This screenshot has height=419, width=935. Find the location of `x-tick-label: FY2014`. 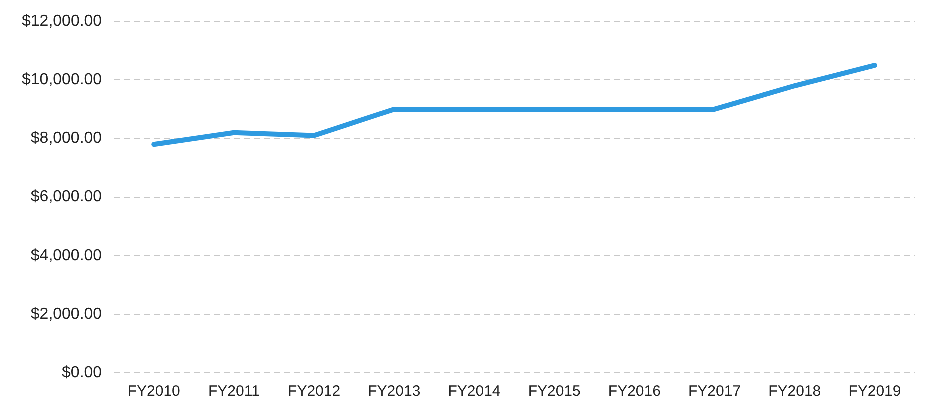

x-tick-label: FY2014 is located at coordinates (474, 391).